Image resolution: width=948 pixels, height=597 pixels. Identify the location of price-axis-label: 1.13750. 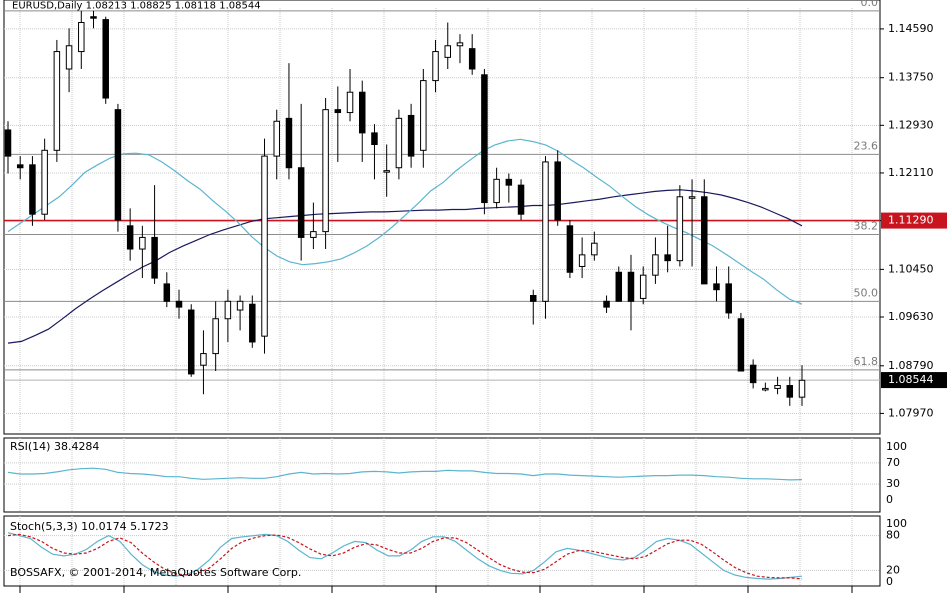
(911, 77).